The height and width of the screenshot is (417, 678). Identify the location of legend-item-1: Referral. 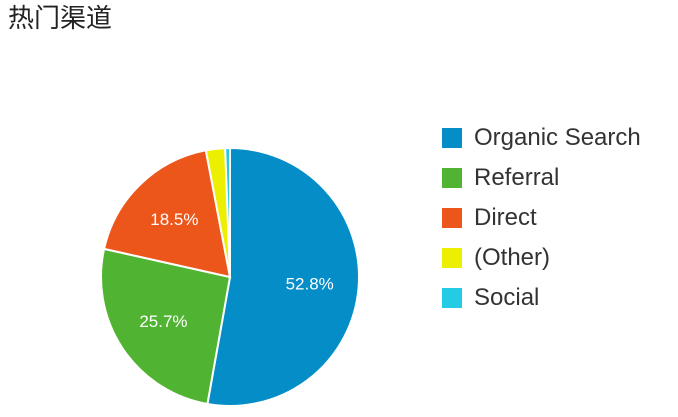
(541, 178).